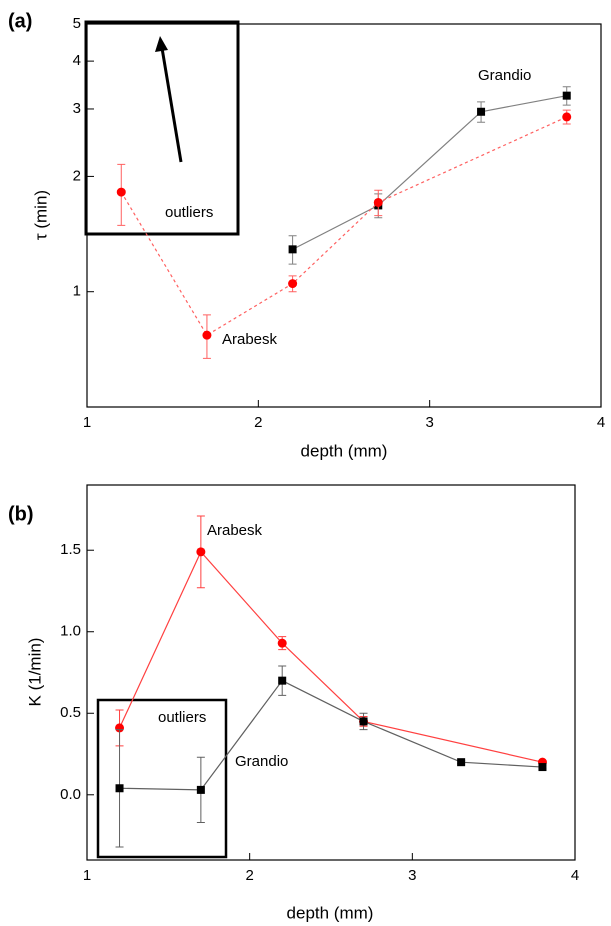 This screenshot has height=926, width=611. I want to click on y-tick-label: 1, so click(77, 291).